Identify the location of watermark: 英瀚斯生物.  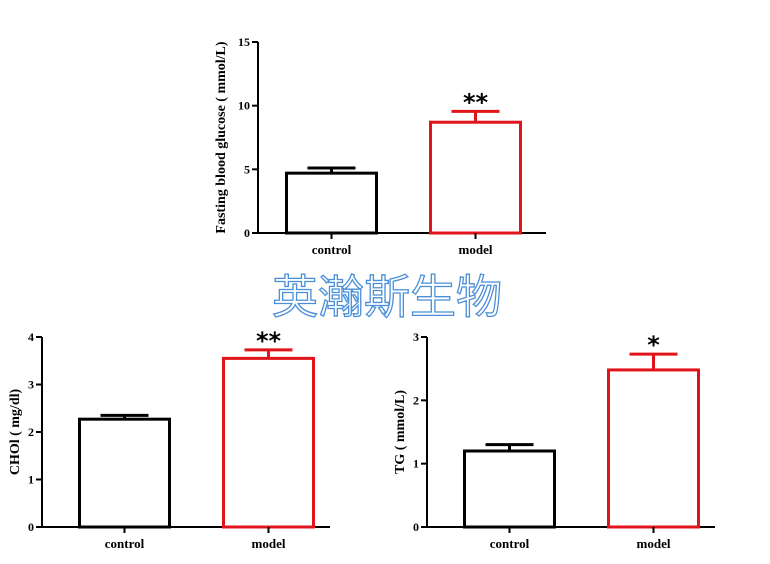
(387, 297).